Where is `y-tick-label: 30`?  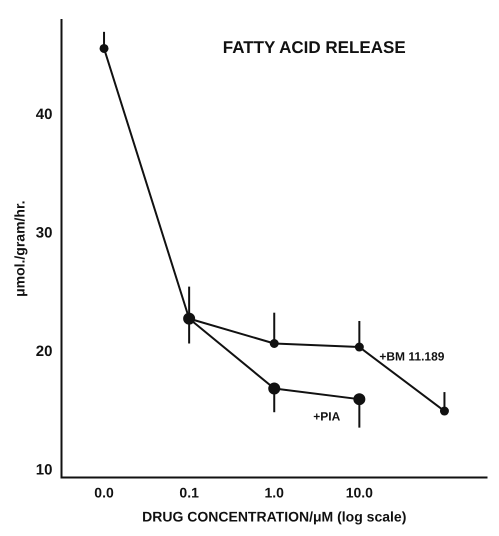
y-tick-label: 30 is located at coordinates (44, 233).